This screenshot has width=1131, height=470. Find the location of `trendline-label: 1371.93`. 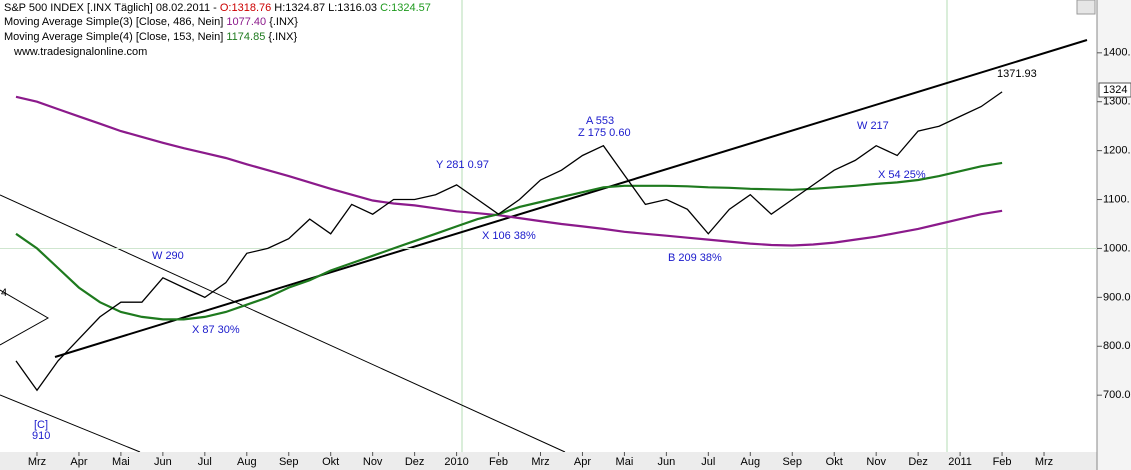

trendline-label: 1371.93 is located at coordinates (1017, 74).